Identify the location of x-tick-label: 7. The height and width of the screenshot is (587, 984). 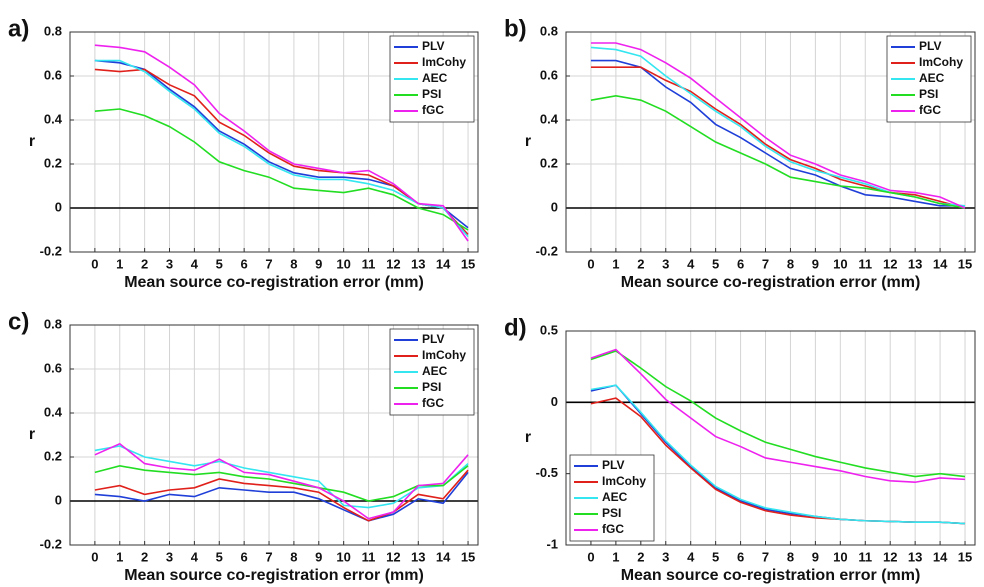
(268, 556).